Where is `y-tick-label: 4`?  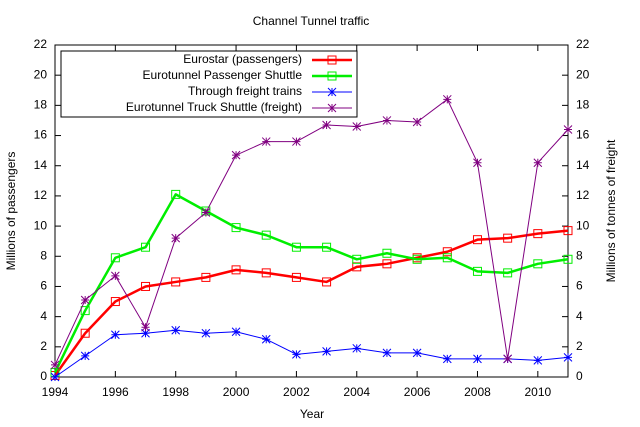 y-tick-label: 4 is located at coordinates (43, 316).